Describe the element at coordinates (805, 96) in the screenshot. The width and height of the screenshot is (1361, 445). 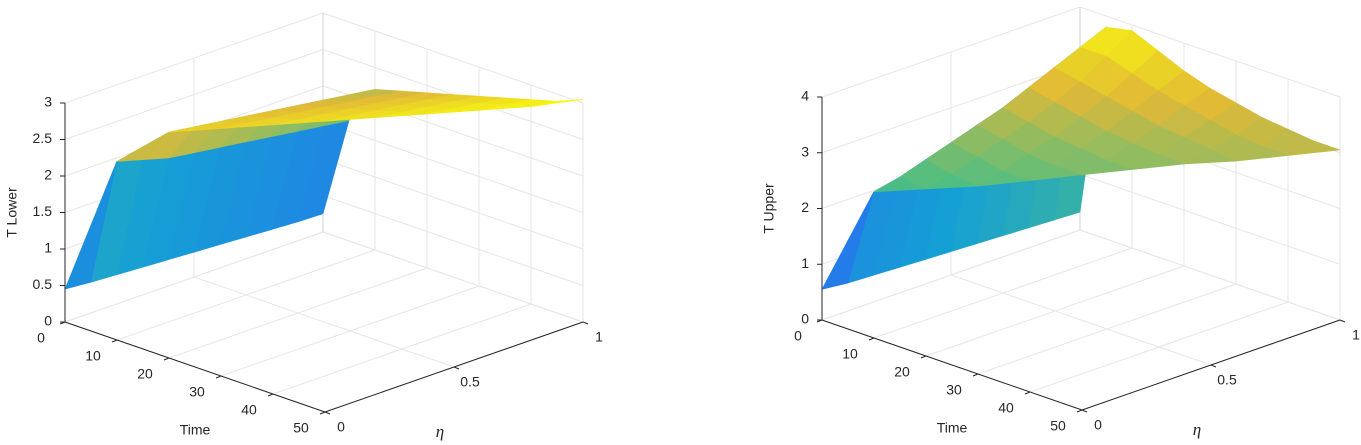
I see `z-tick-label: 4` at that location.